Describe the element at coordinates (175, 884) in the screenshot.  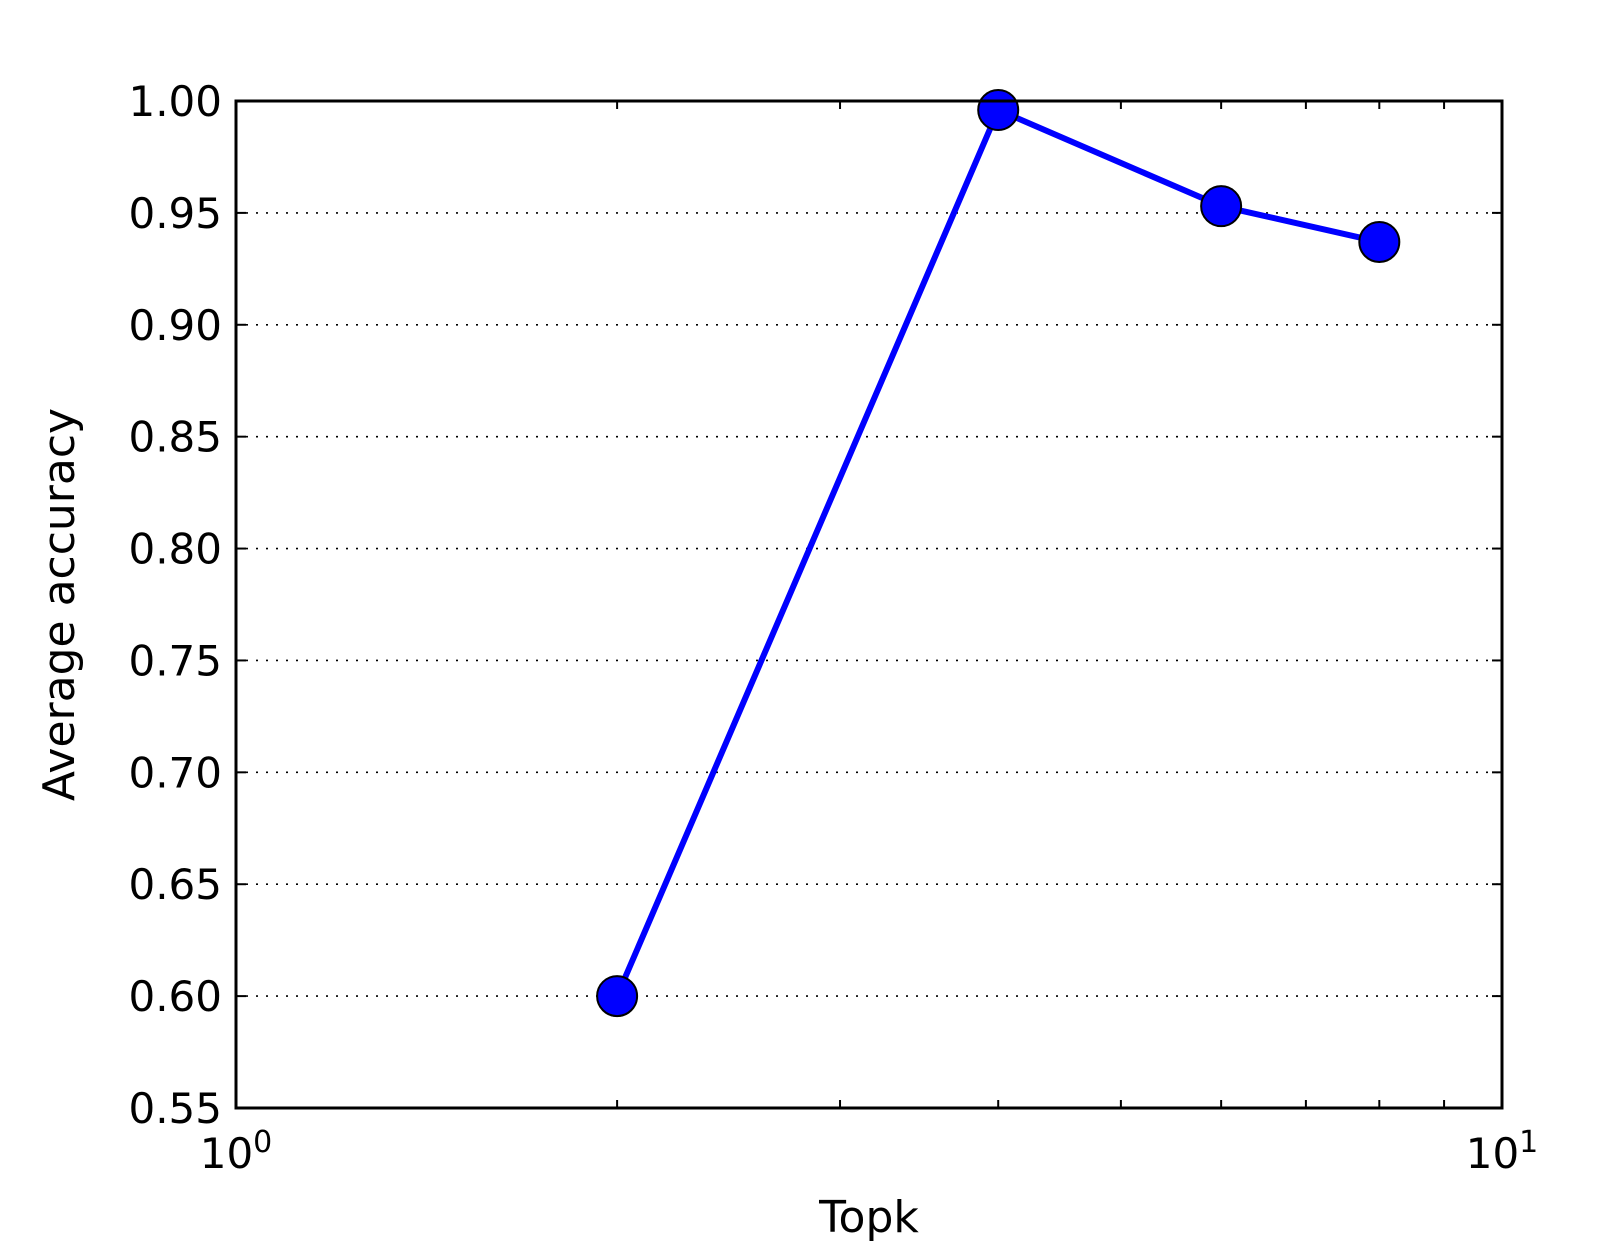
I see `y-tick-label: 0.65` at that location.